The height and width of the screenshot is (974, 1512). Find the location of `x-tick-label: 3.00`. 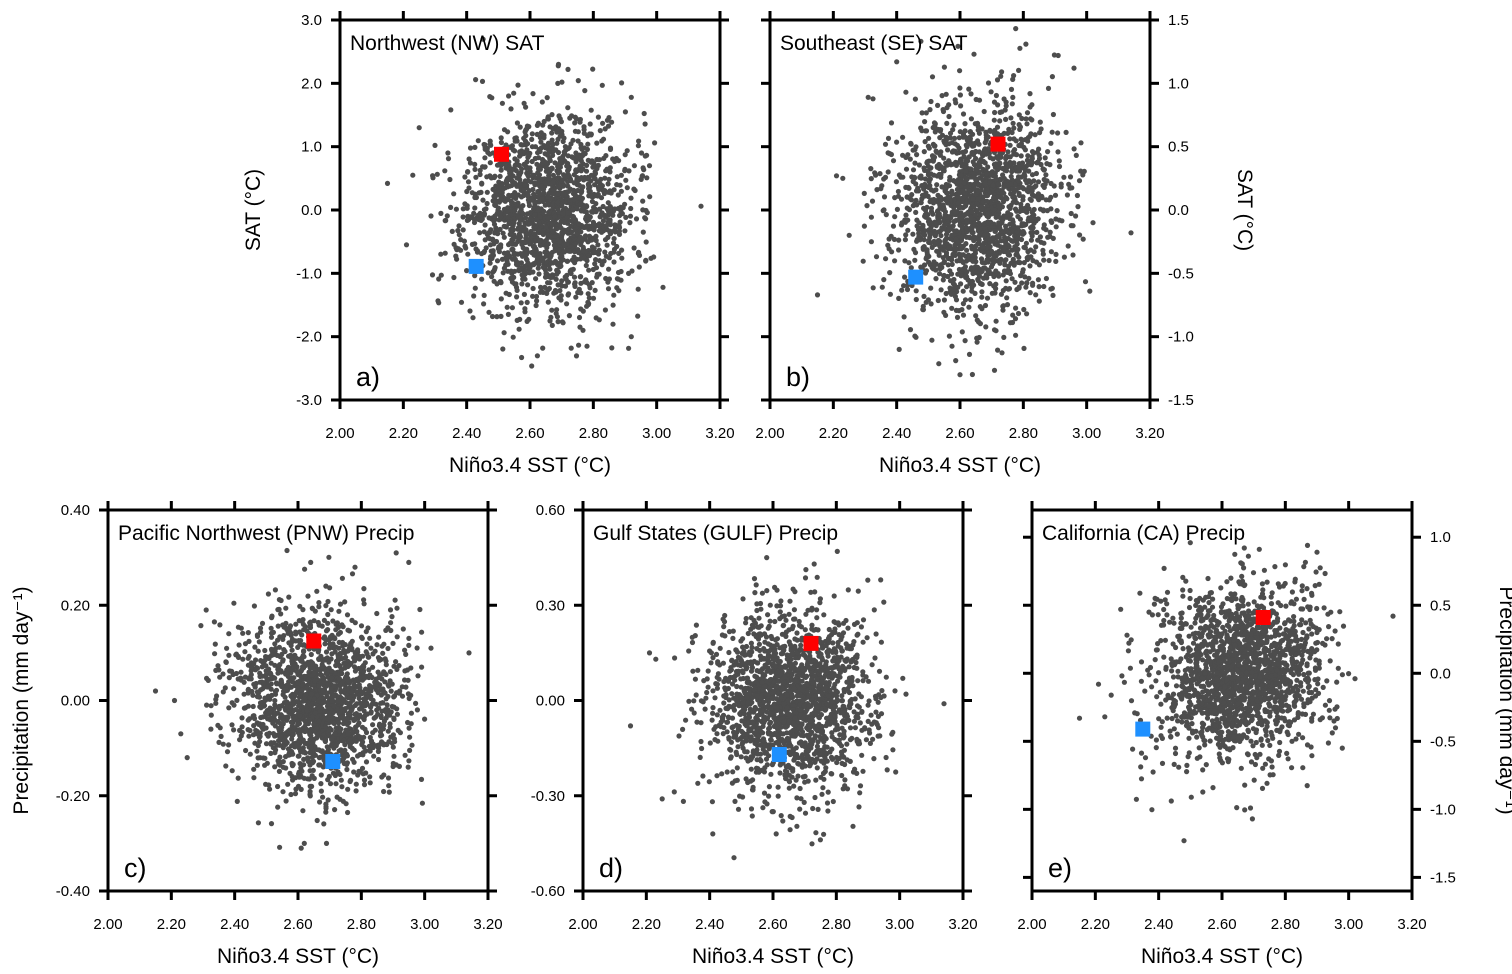

x-tick-label: 3.00 is located at coordinates (1086, 433).